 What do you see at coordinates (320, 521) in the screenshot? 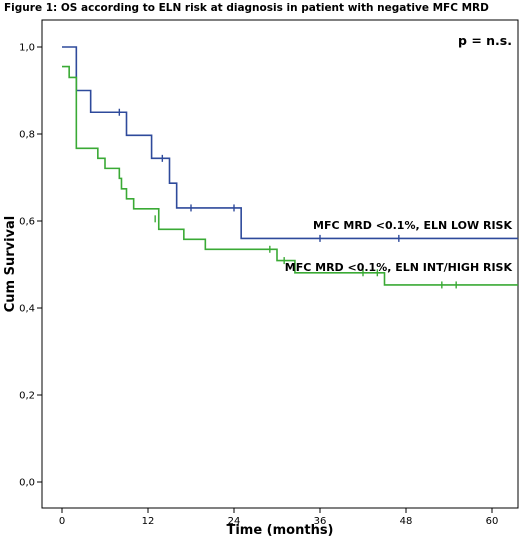
I see `x-tick-label: 36` at bounding box center [320, 521].